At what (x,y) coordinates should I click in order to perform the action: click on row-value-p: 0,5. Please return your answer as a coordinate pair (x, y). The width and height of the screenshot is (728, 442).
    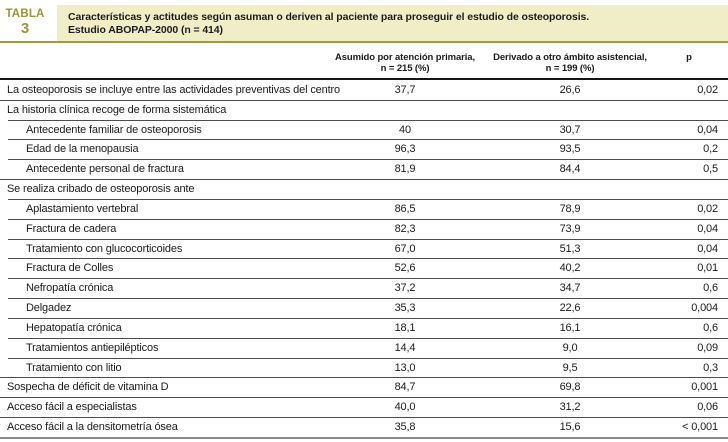
    Looking at the image, I should click on (710, 169).